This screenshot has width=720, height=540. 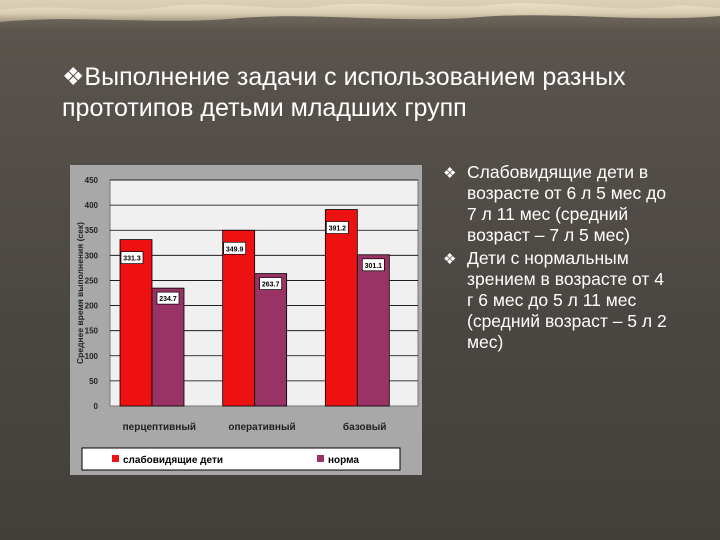 What do you see at coordinates (92, 230) in the screenshot?
I see `y-tick-label: 350` at bounding box center [92, 230].